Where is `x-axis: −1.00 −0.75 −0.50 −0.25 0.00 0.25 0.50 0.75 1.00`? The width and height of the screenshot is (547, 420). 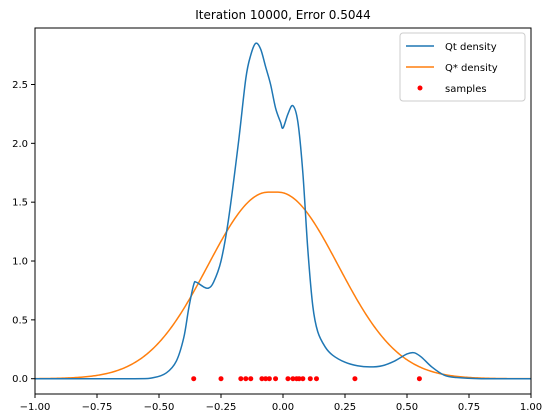 x-axis: −1.00 −0.75 −0.50 −0.25 0.00 0.25 0.50 0.75 1.00 is located at coordinates (281, 403).